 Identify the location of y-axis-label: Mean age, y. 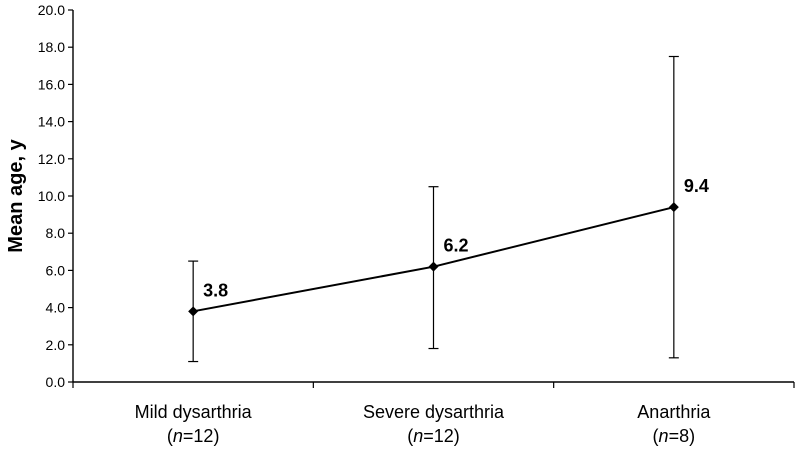
(16, 195).